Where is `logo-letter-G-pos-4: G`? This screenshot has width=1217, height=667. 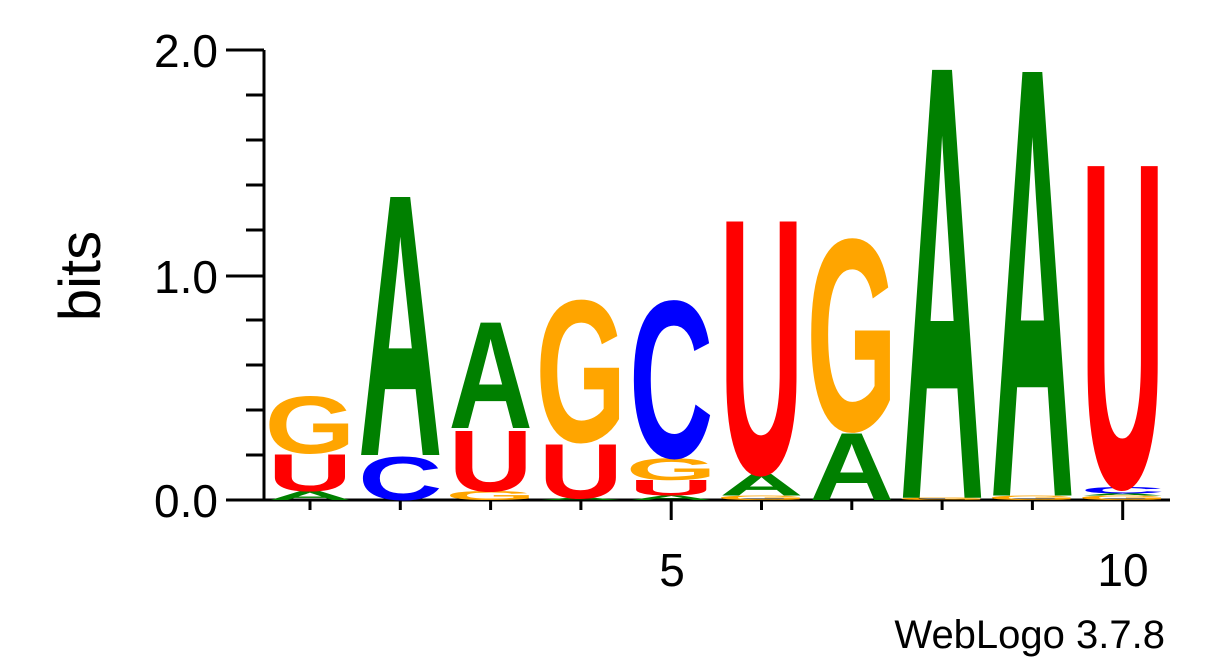 logo-letter-G-pos-4: G is located at coordinates (581, 372).